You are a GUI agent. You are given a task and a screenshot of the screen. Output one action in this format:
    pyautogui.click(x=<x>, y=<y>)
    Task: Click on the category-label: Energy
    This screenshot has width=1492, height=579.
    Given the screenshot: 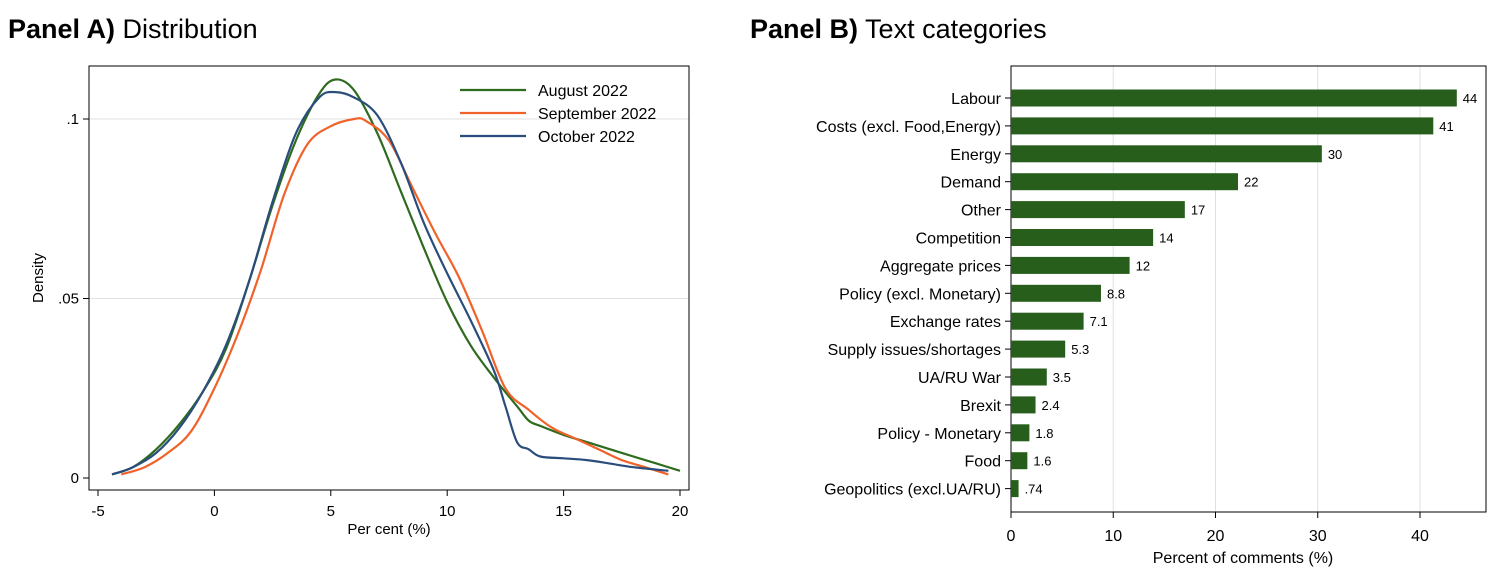 What is the action you would take?
    pyautogui.click(x=975, y=155)
    